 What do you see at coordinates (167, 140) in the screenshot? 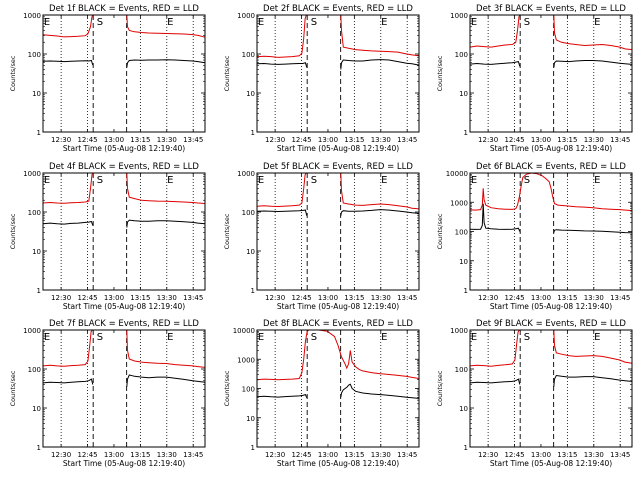
I see `x-tick-label: 13:30` at bounding box center [167, 140].